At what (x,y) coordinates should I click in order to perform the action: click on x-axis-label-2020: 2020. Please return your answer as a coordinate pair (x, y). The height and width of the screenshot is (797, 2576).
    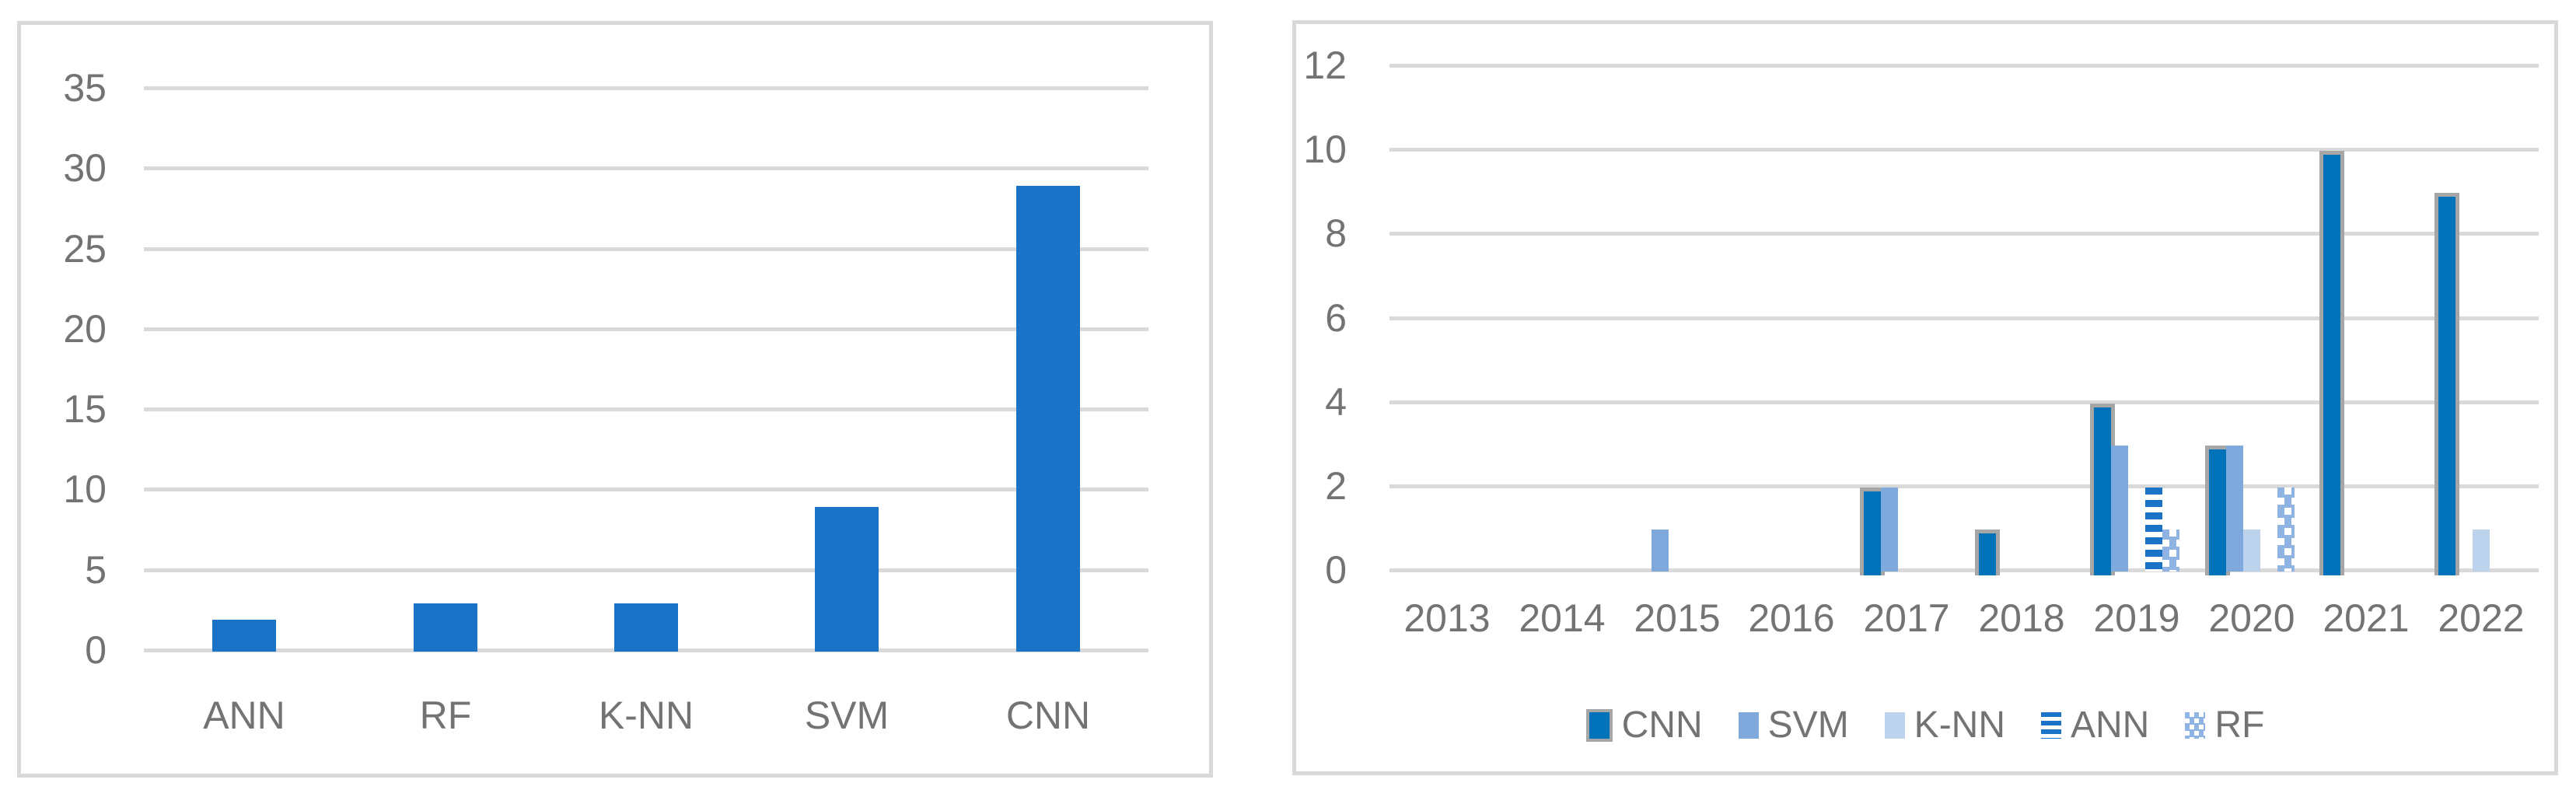
    Looking at the image, I should click on (2251, 618).